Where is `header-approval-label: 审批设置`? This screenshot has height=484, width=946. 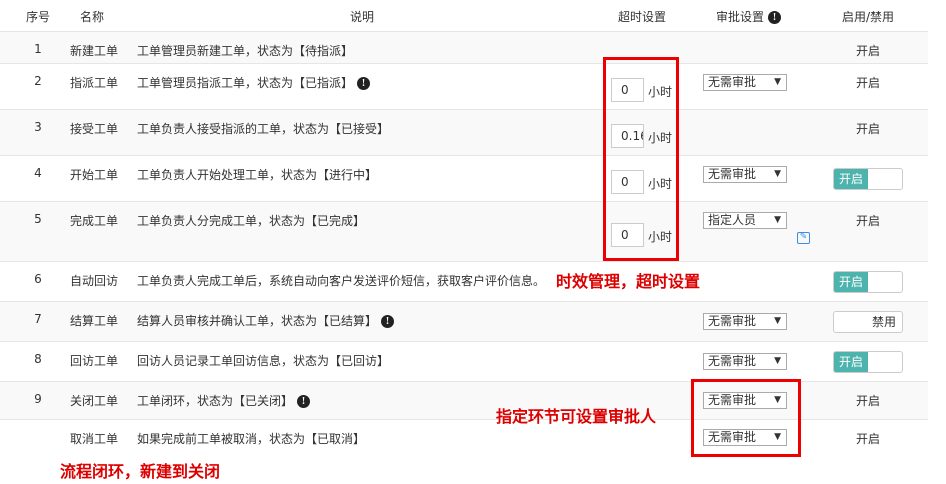
header-approval-label: 审批设置 is located at coordinates (740, 17).